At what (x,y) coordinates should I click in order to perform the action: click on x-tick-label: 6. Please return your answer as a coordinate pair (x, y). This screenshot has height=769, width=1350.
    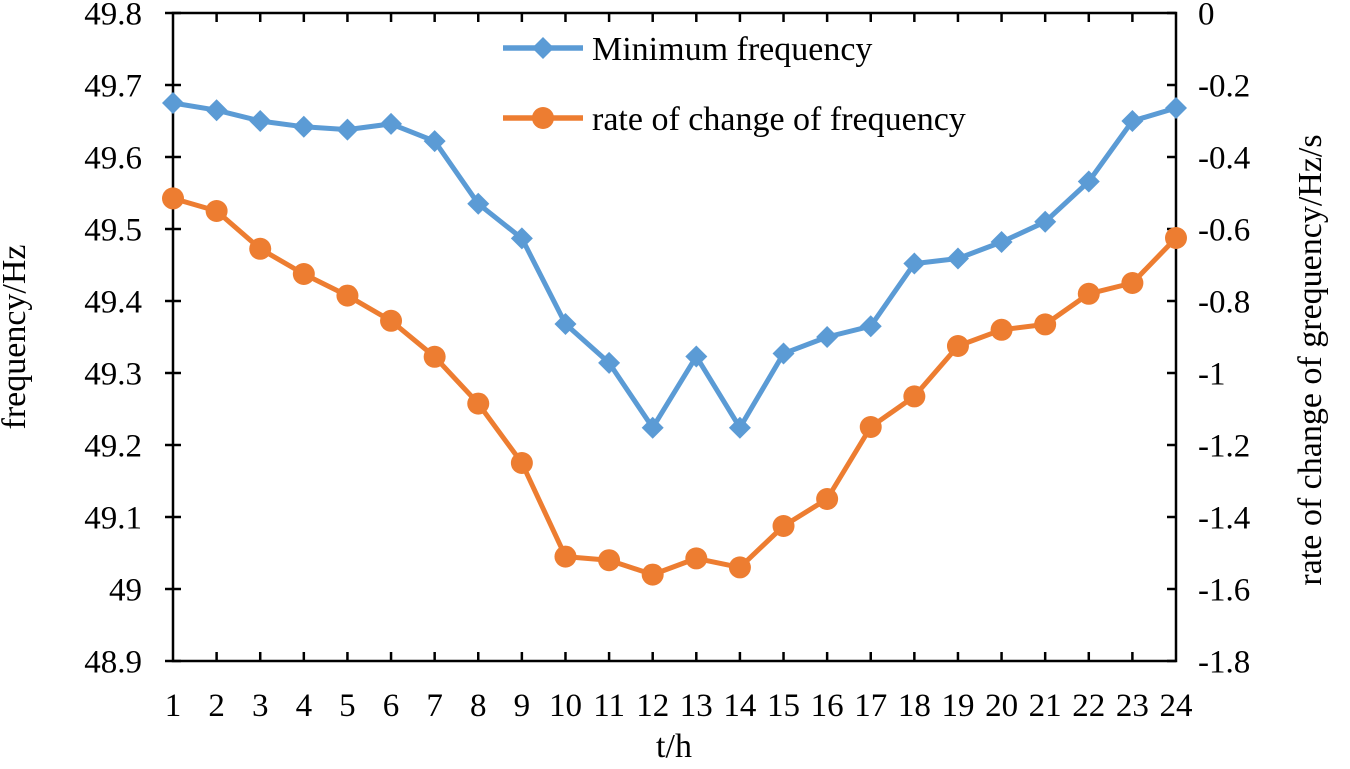
    Looking at the image, I should click on (391, 706).